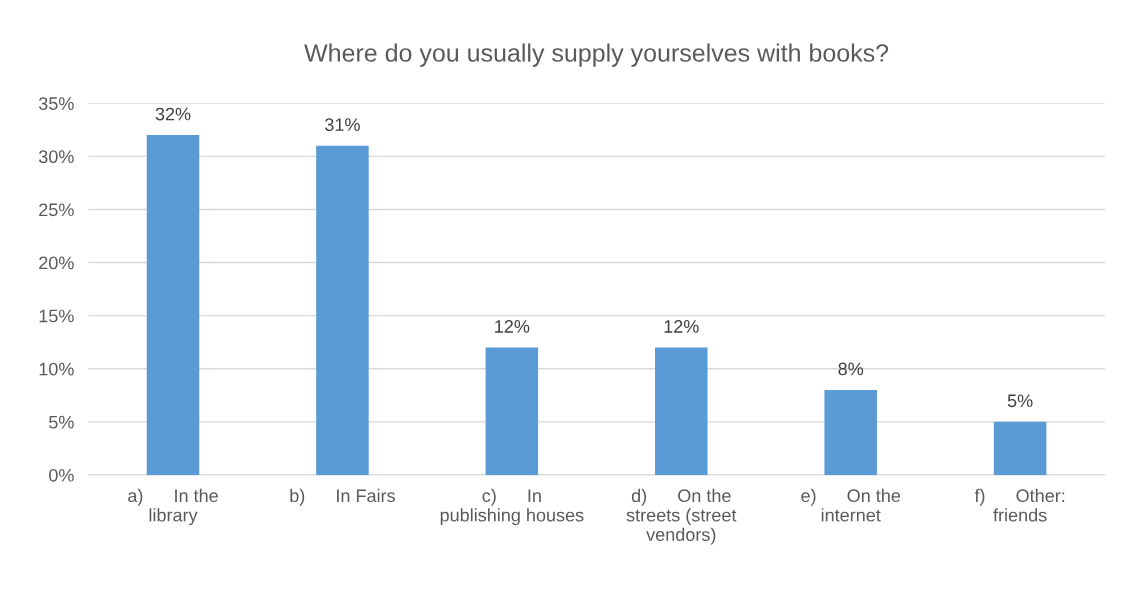  I want to click on data-label: 5%, so click(1020, 401).